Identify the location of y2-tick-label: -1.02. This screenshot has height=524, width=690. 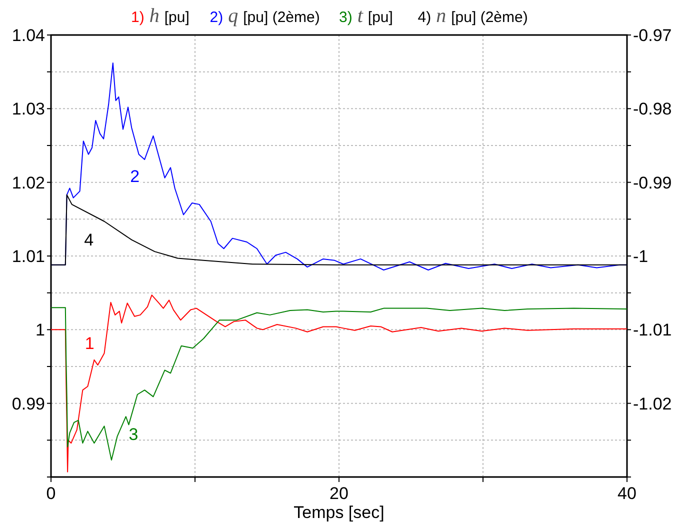
(652, 404).